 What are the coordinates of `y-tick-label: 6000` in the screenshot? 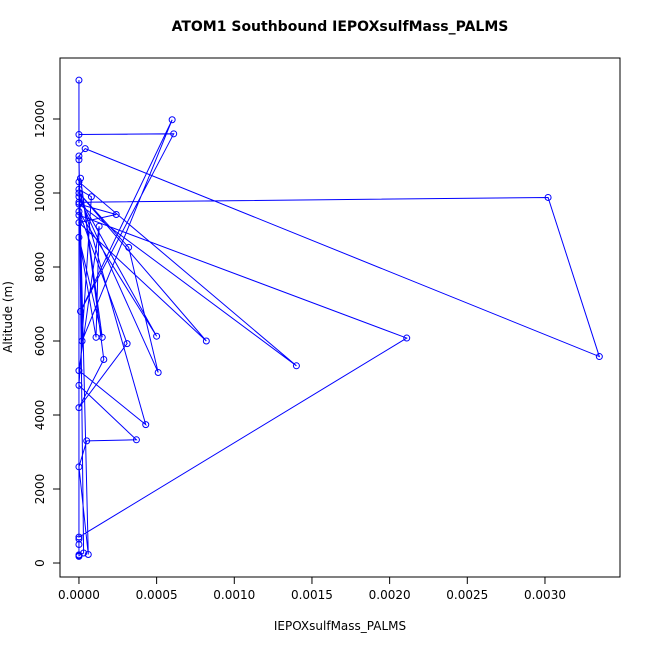 It's located at (40, 341).